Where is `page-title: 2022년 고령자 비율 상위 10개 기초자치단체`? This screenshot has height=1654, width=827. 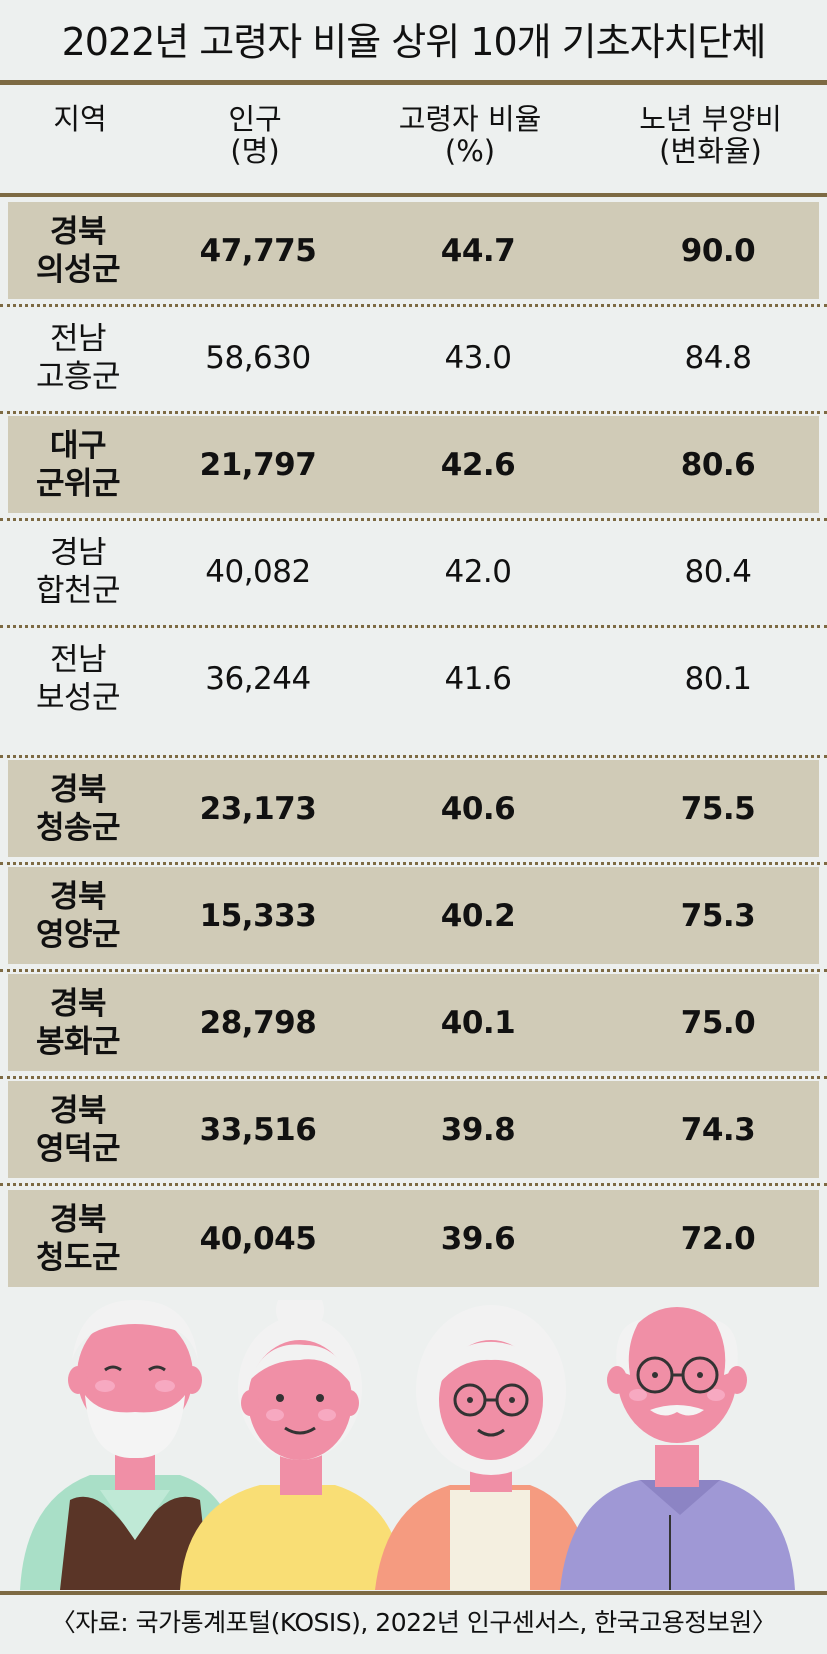 page-title: 2022년 고령자 비율 상위 10개 기초자치단체 is located at coordinates (414, 42).